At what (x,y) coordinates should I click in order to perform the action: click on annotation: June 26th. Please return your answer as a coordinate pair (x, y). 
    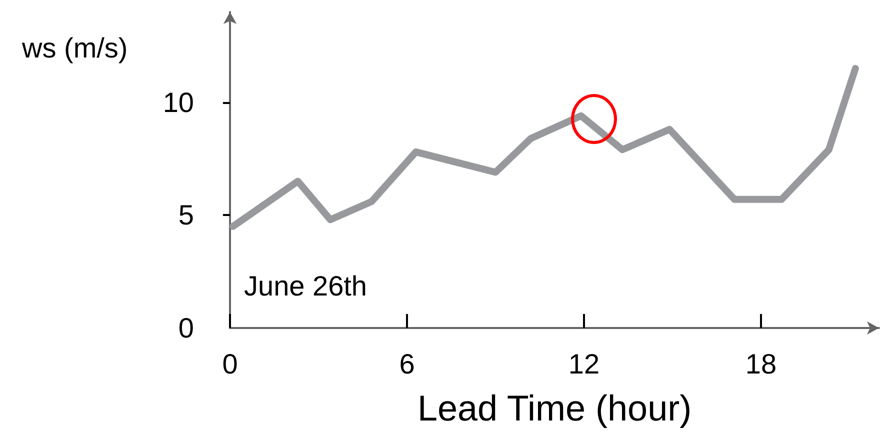
    Looking at the image, I should click on (305, 286).